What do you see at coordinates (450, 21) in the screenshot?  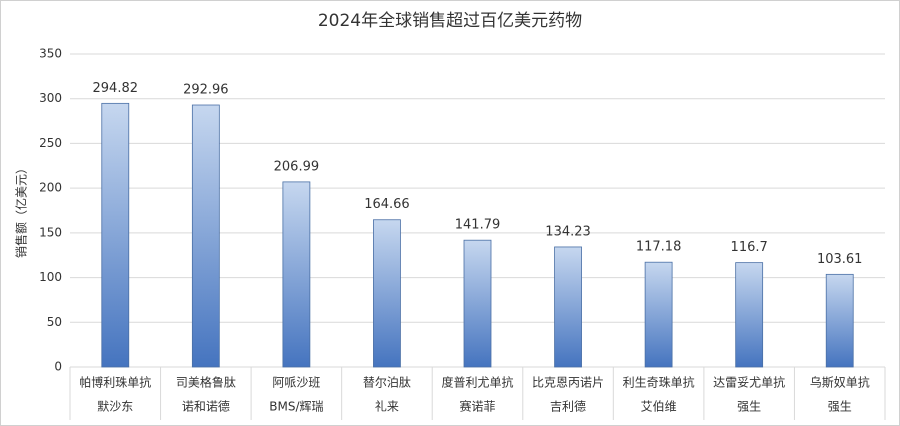 I see `chart-title: 2024年全球销售超过百亿美元药物` at bounding box center [450, 21].